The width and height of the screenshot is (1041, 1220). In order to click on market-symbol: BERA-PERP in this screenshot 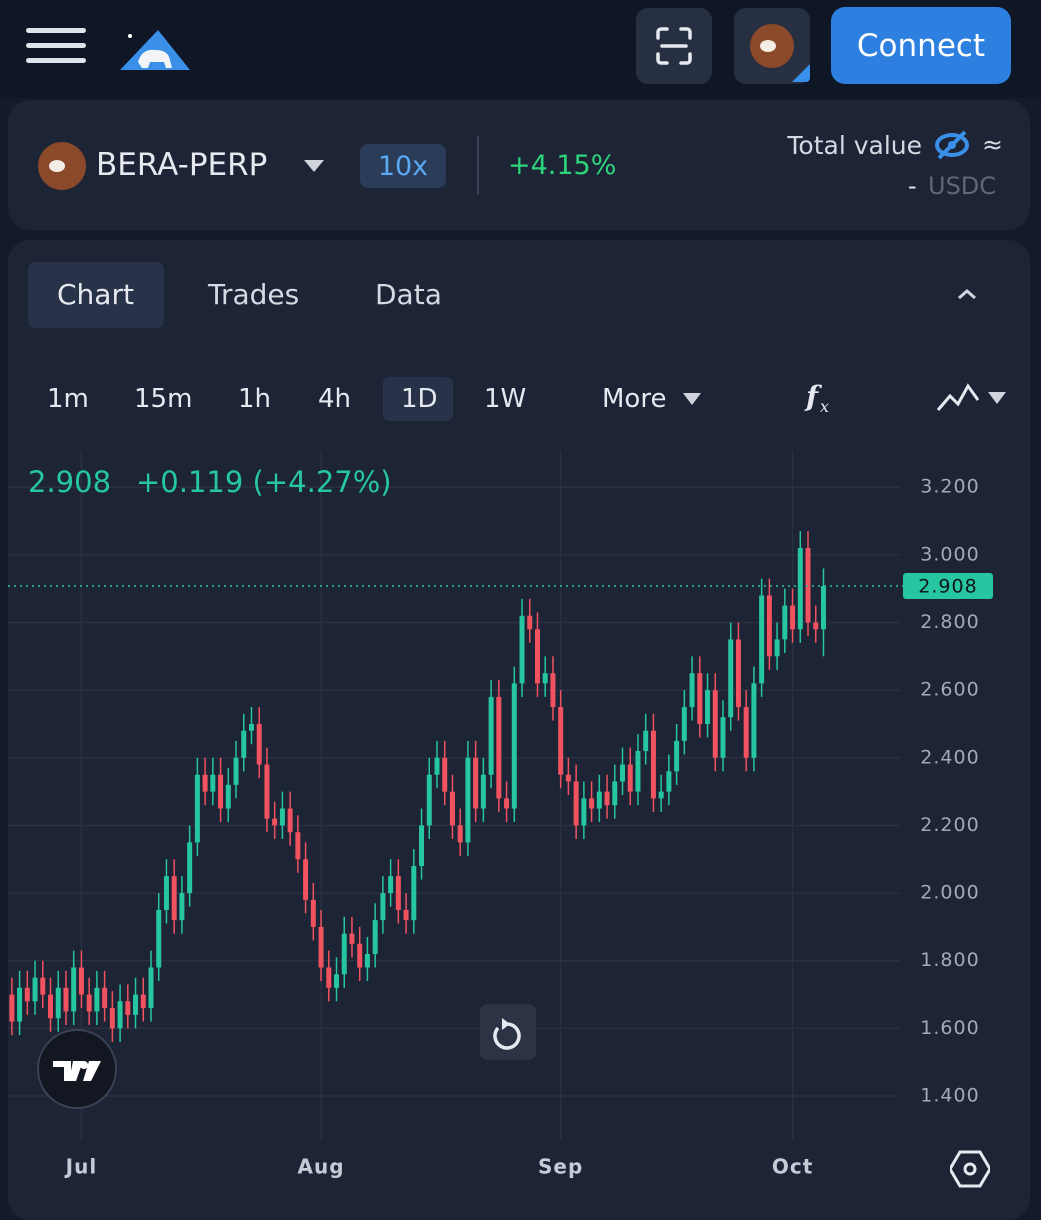, I will do `click(182, 165)`.